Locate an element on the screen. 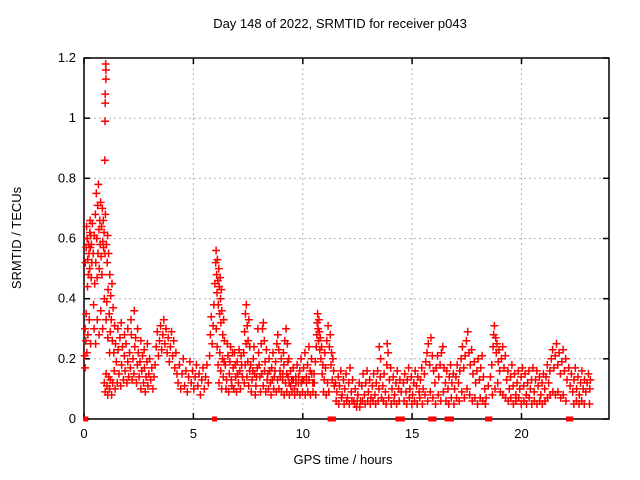 The width and height of the screenshot is (640, 480). x-axis-label: GPS time / hours is located at coordinates (343, 459).